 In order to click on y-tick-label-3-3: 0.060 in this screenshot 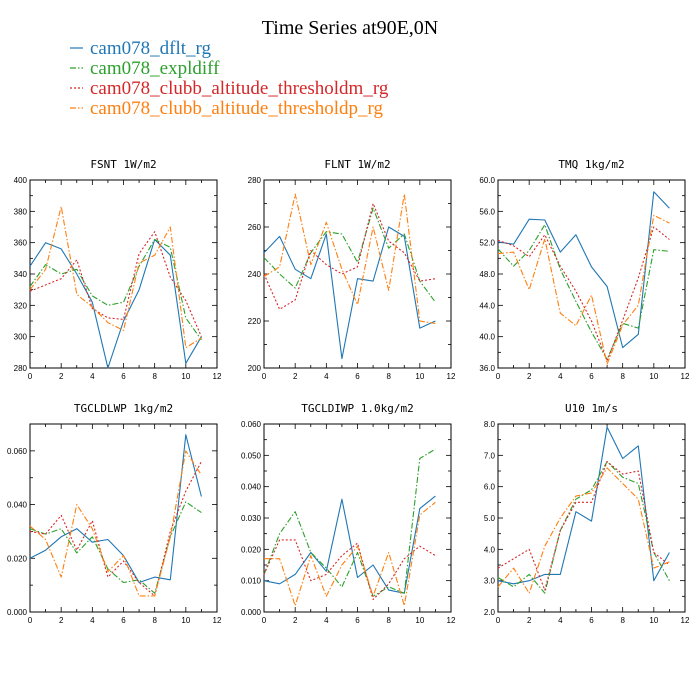, I will do `click(17, 451)`.